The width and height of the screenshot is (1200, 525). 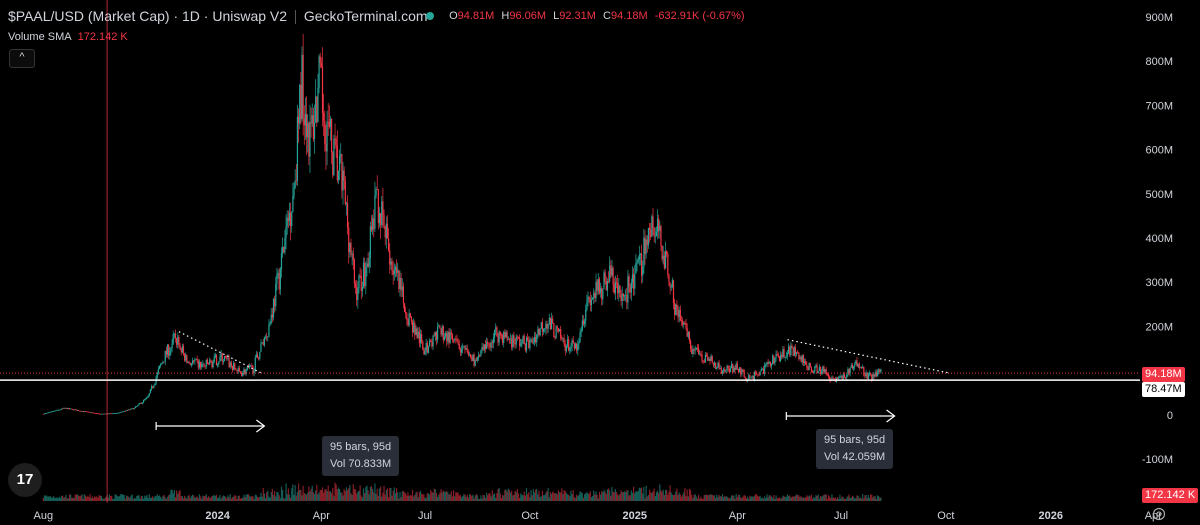 What do you see at coordinates (629, 16) in the screenshot?
I see `close-value: 94.18M` at bounding box center [629, 16].